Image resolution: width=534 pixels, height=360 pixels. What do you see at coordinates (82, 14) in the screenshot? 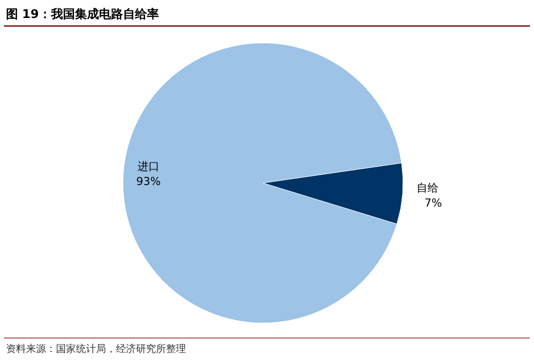
I see `chart-title: 图 19：我国集成电路自给率` at bounding box center [82, 14].